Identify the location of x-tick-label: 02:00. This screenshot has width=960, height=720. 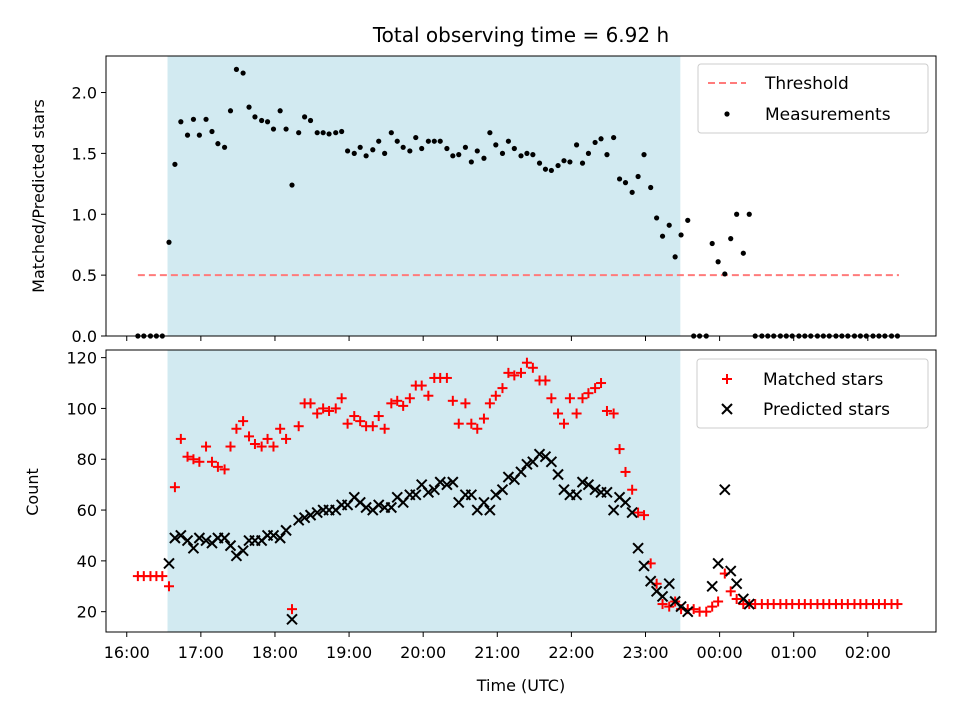
(868, 652).